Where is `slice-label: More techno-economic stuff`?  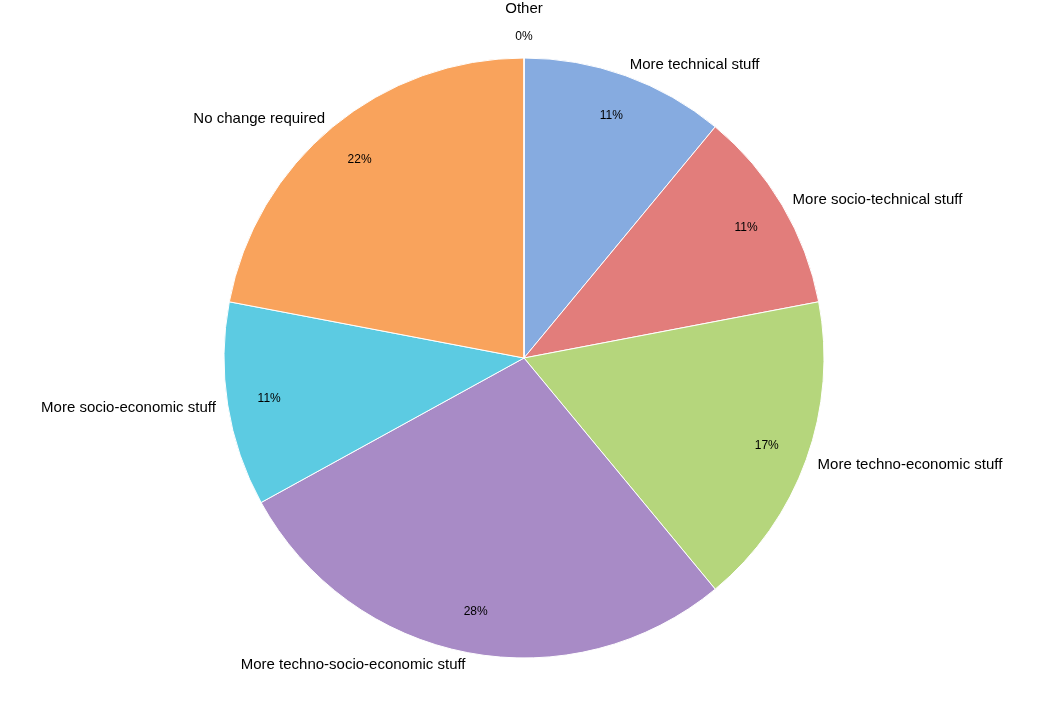
slice-label: More techno-economic stuff is located at coordinates (910, 463).